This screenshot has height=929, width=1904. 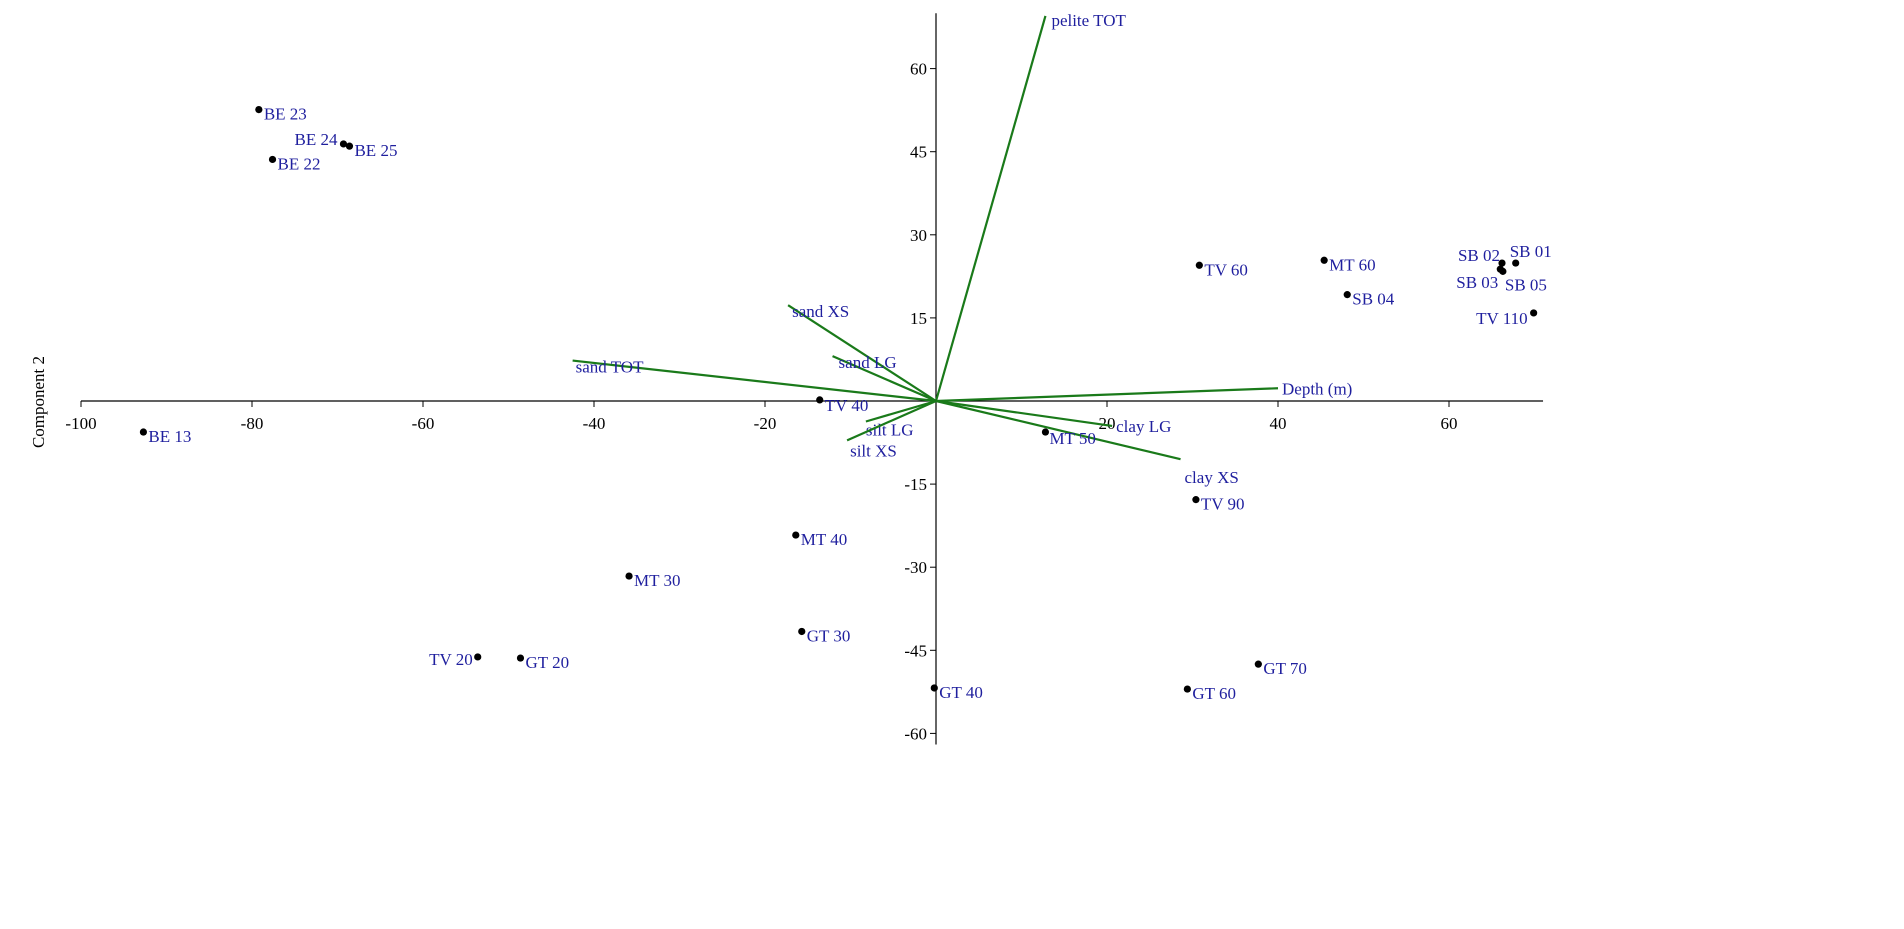 I want to click on score-point-label: BE 24, so click(x=316, y=139).